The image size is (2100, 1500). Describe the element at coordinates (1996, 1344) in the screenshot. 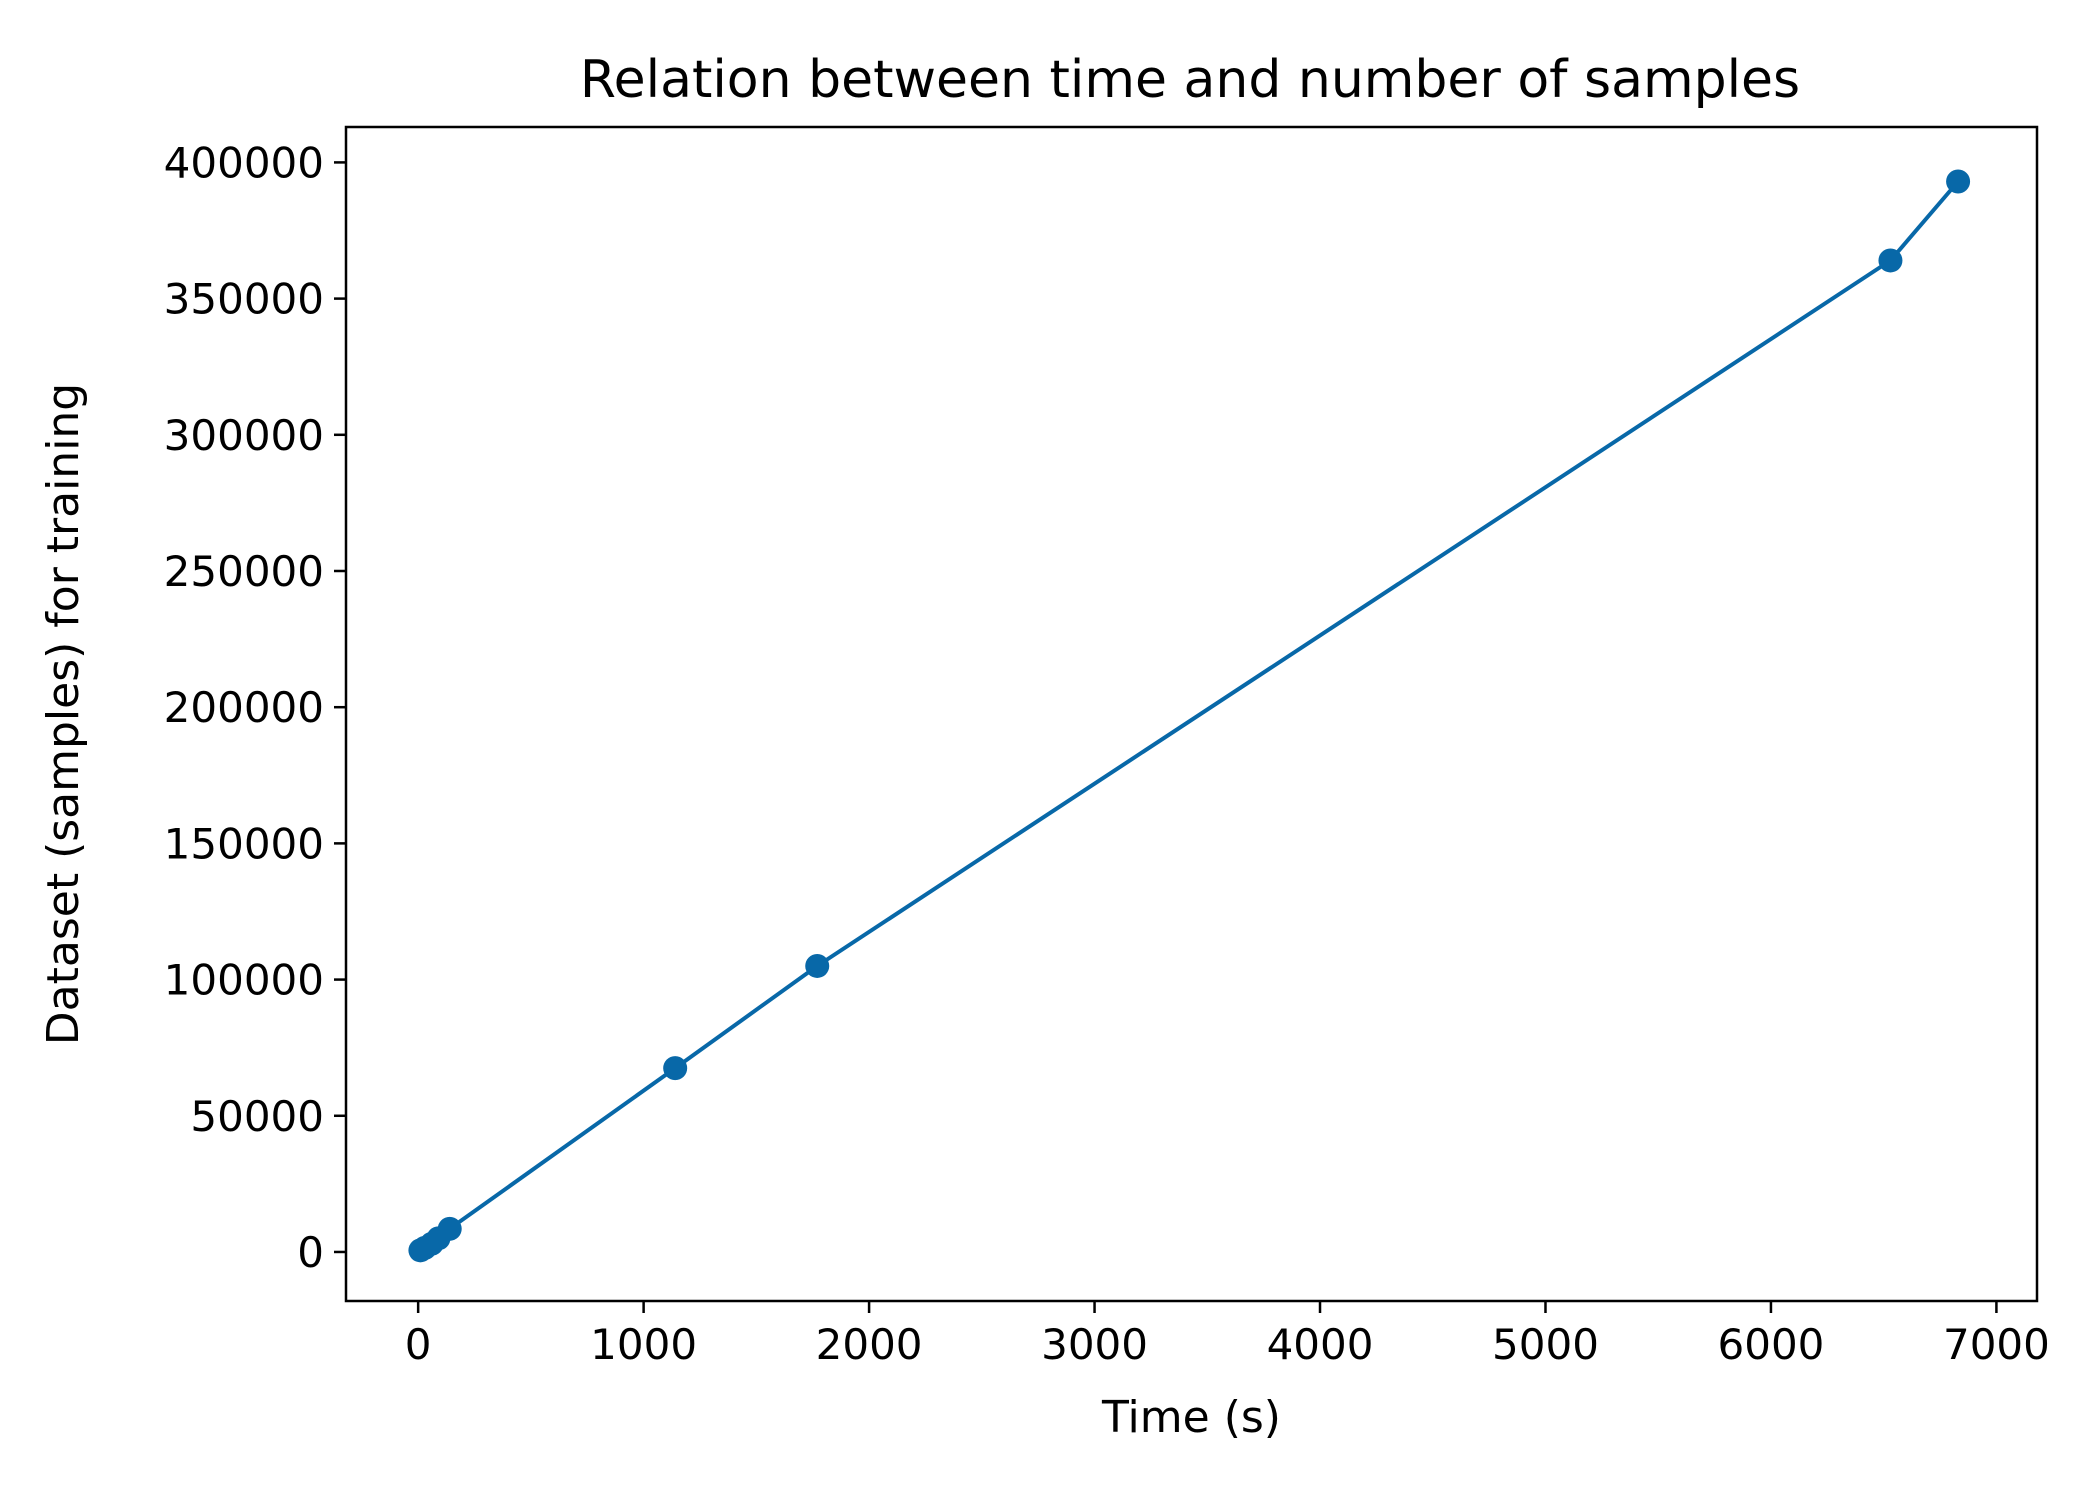

I see `x-tick-label: 7000` at that location.